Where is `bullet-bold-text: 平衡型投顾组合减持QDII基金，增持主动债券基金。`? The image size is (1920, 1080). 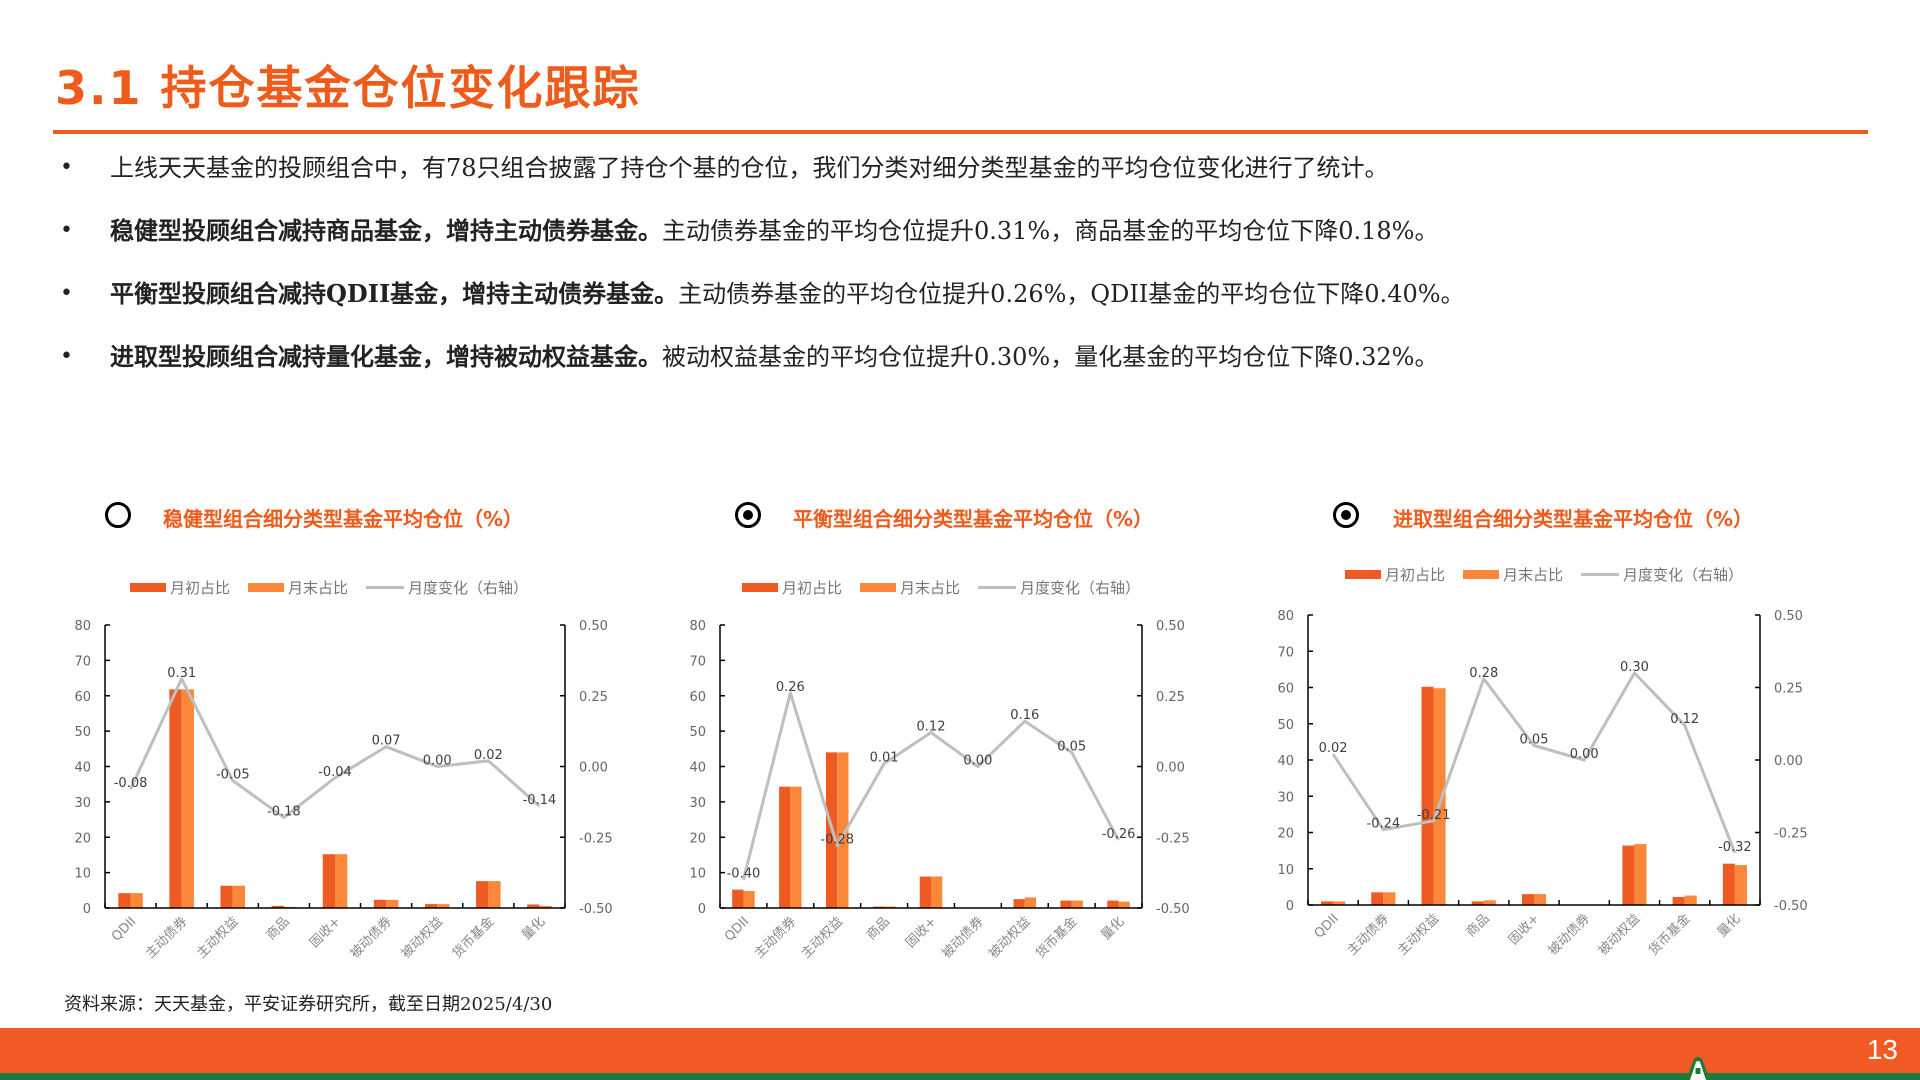 bullet-bold-text: 平衡型投顾组合减持QDII基金，增持主动债券基金。 is located at coordinates (394, 293).